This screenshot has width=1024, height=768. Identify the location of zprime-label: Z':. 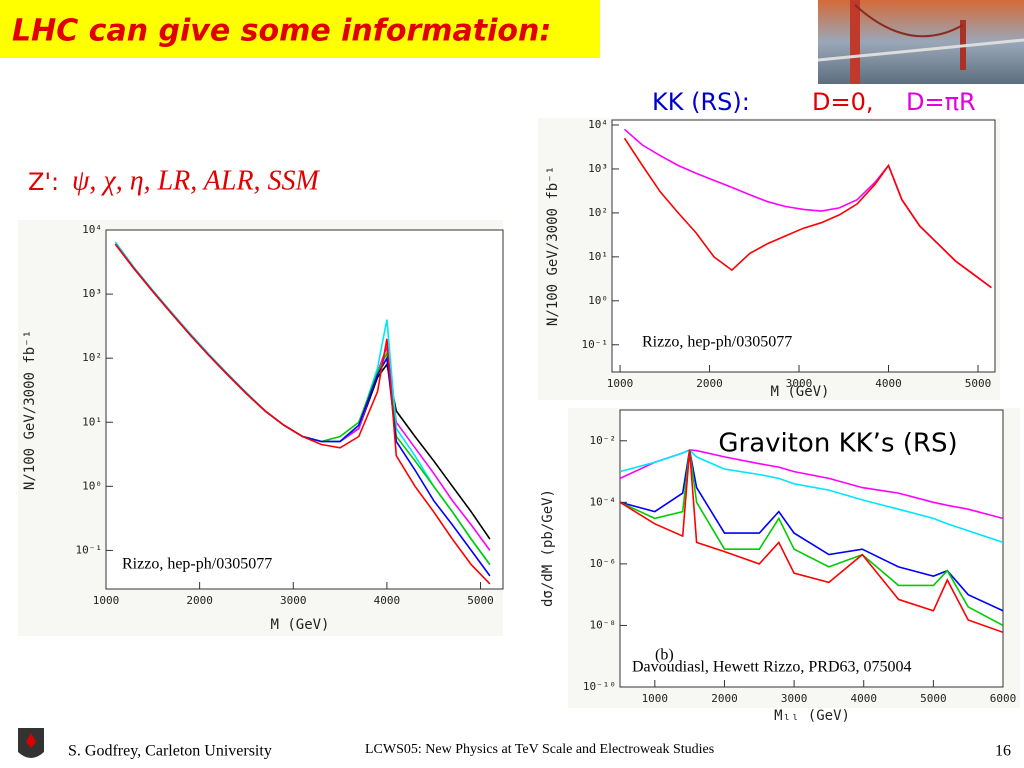
(43, 182).